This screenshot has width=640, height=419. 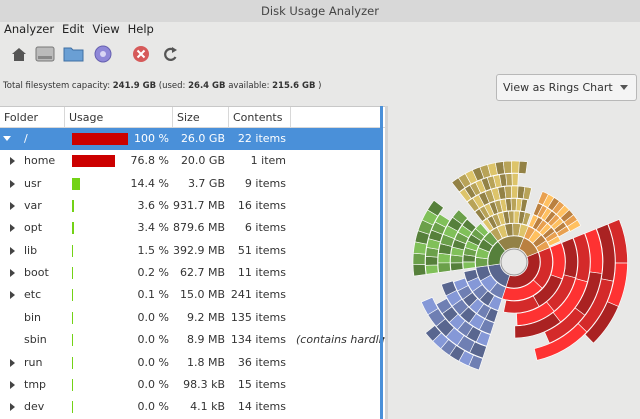 I want to click on table-row: dev0.0 %4.1 kB14 items, so click(x=191, y=407).